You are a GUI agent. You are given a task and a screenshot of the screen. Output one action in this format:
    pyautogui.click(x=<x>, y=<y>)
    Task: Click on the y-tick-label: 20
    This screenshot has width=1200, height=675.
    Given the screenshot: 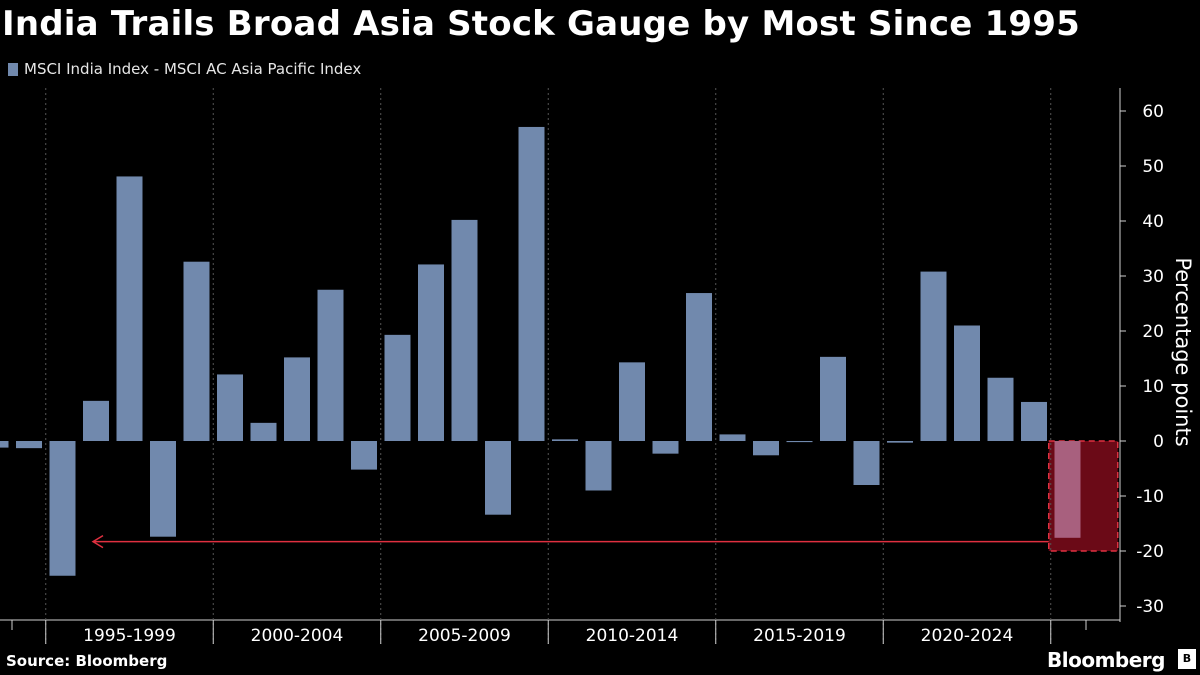 What is the action you would take?
    pyautogui.click(x=1153, y=332)
    